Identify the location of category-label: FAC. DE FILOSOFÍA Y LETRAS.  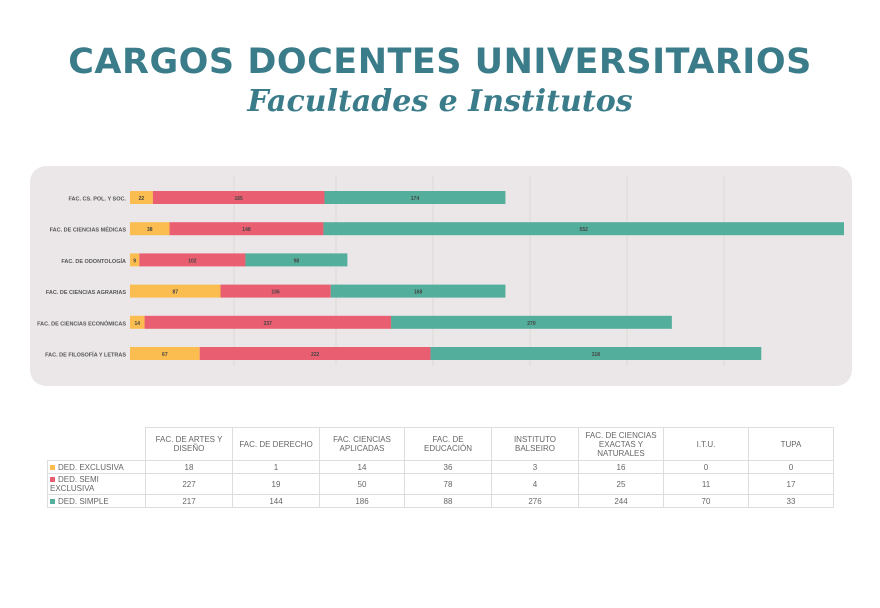
(85, 355).